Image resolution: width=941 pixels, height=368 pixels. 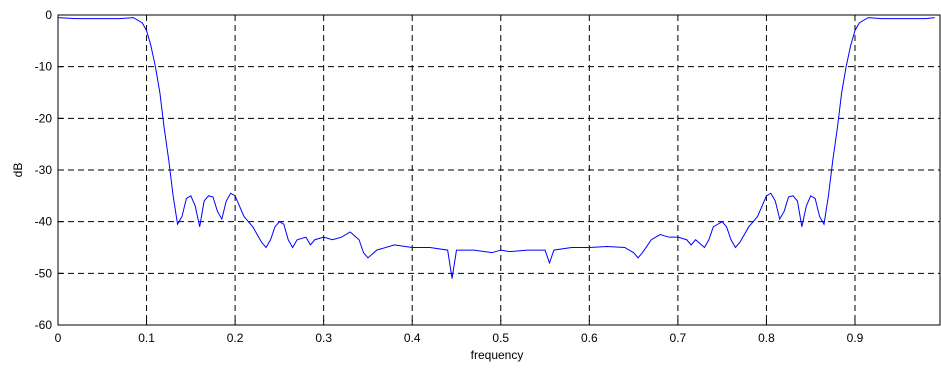 I want to click on x-tick-label: 0, so click(x=58, y=338).